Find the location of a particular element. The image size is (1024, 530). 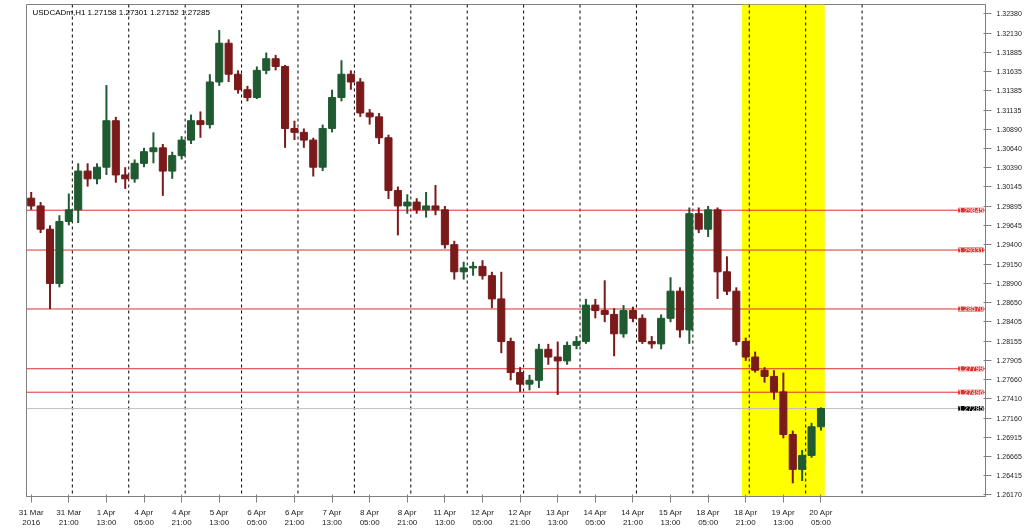

x-tick-label: 8 Apr 05:00 is located at coordinates (370, 517).